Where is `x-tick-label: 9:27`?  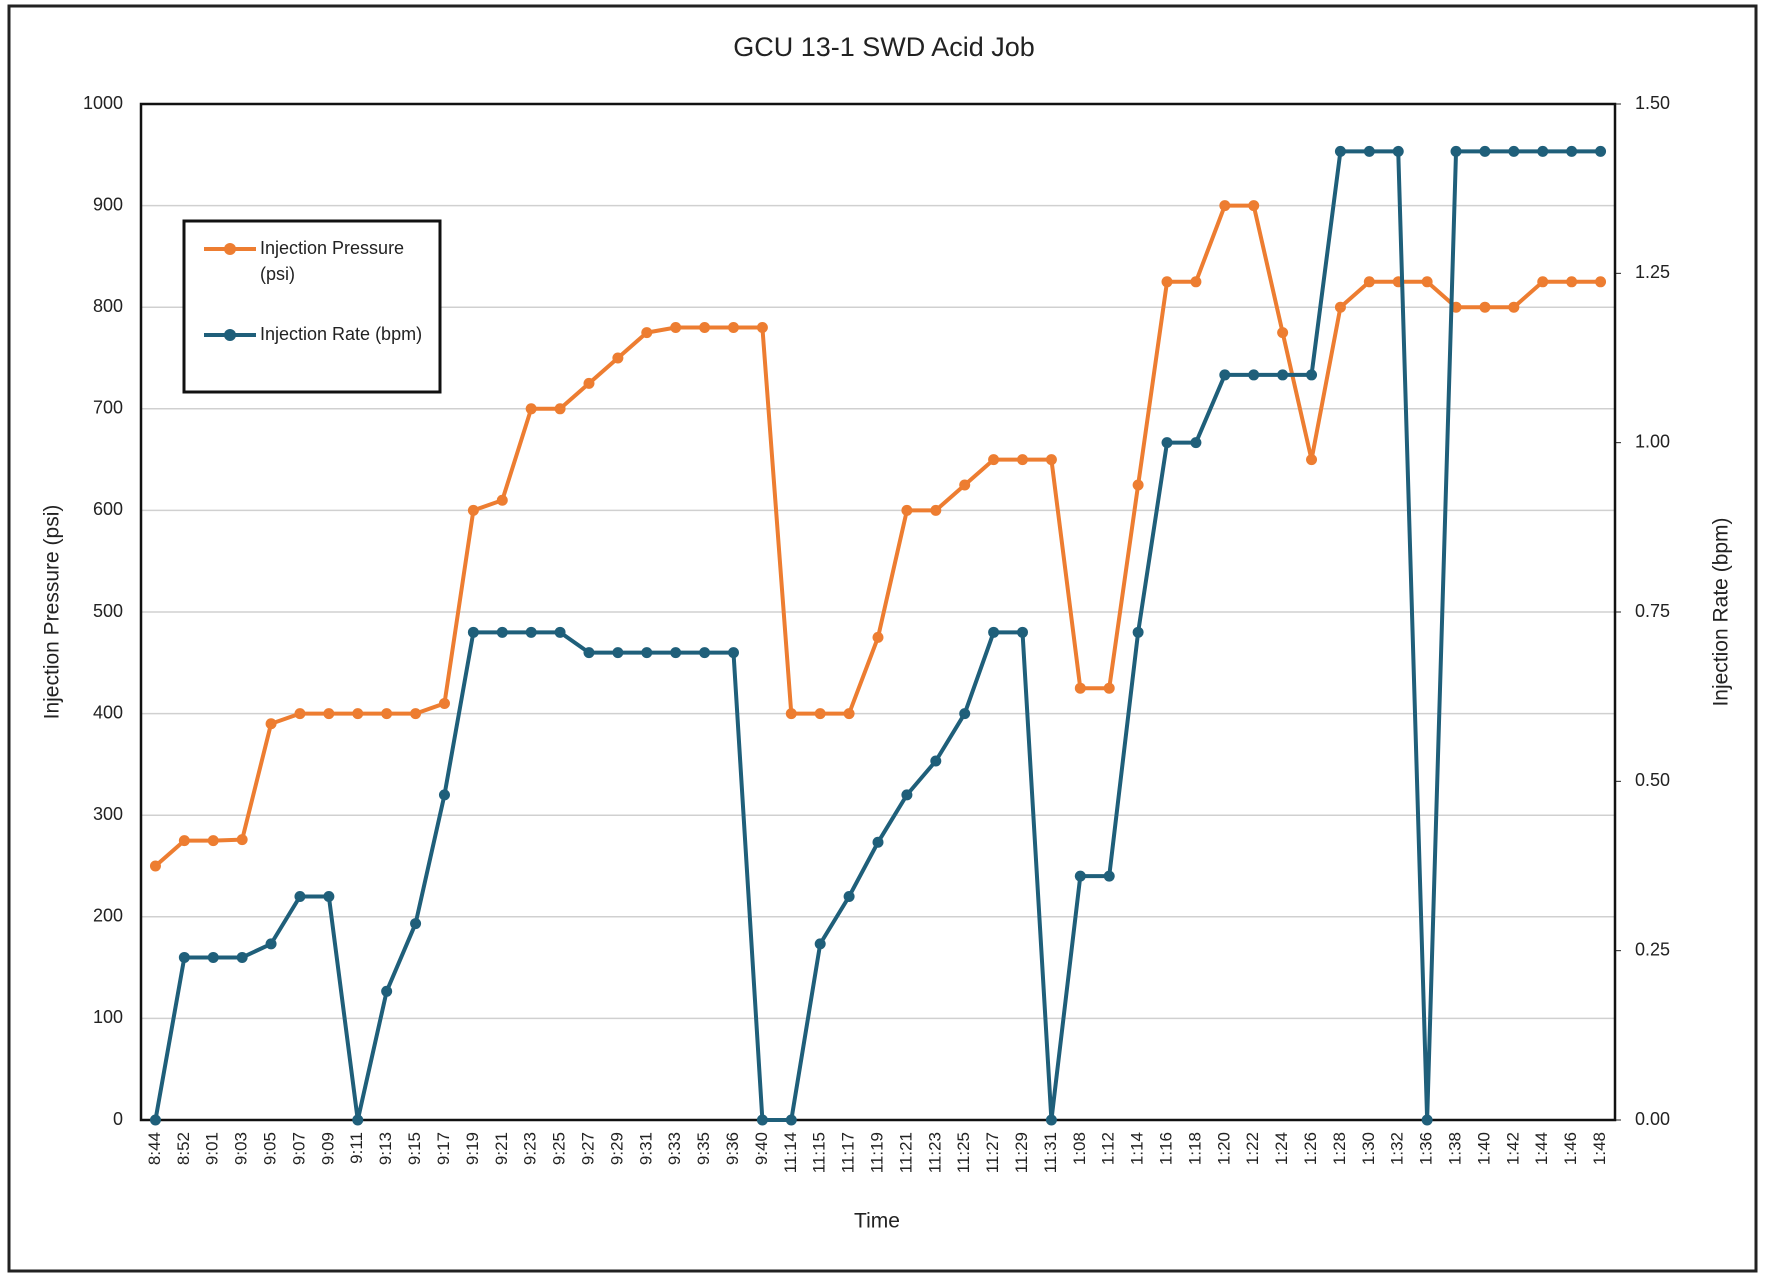
x-tick-label: 9:27 is located at coordinates (587, 1148).